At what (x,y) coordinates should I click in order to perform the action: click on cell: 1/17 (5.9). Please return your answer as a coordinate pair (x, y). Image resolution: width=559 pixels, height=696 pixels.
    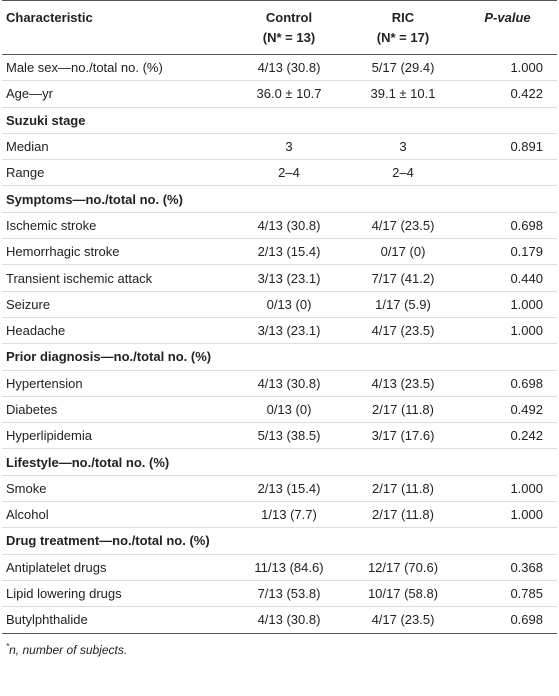
    Looking at the image, I should click on (403, 304).